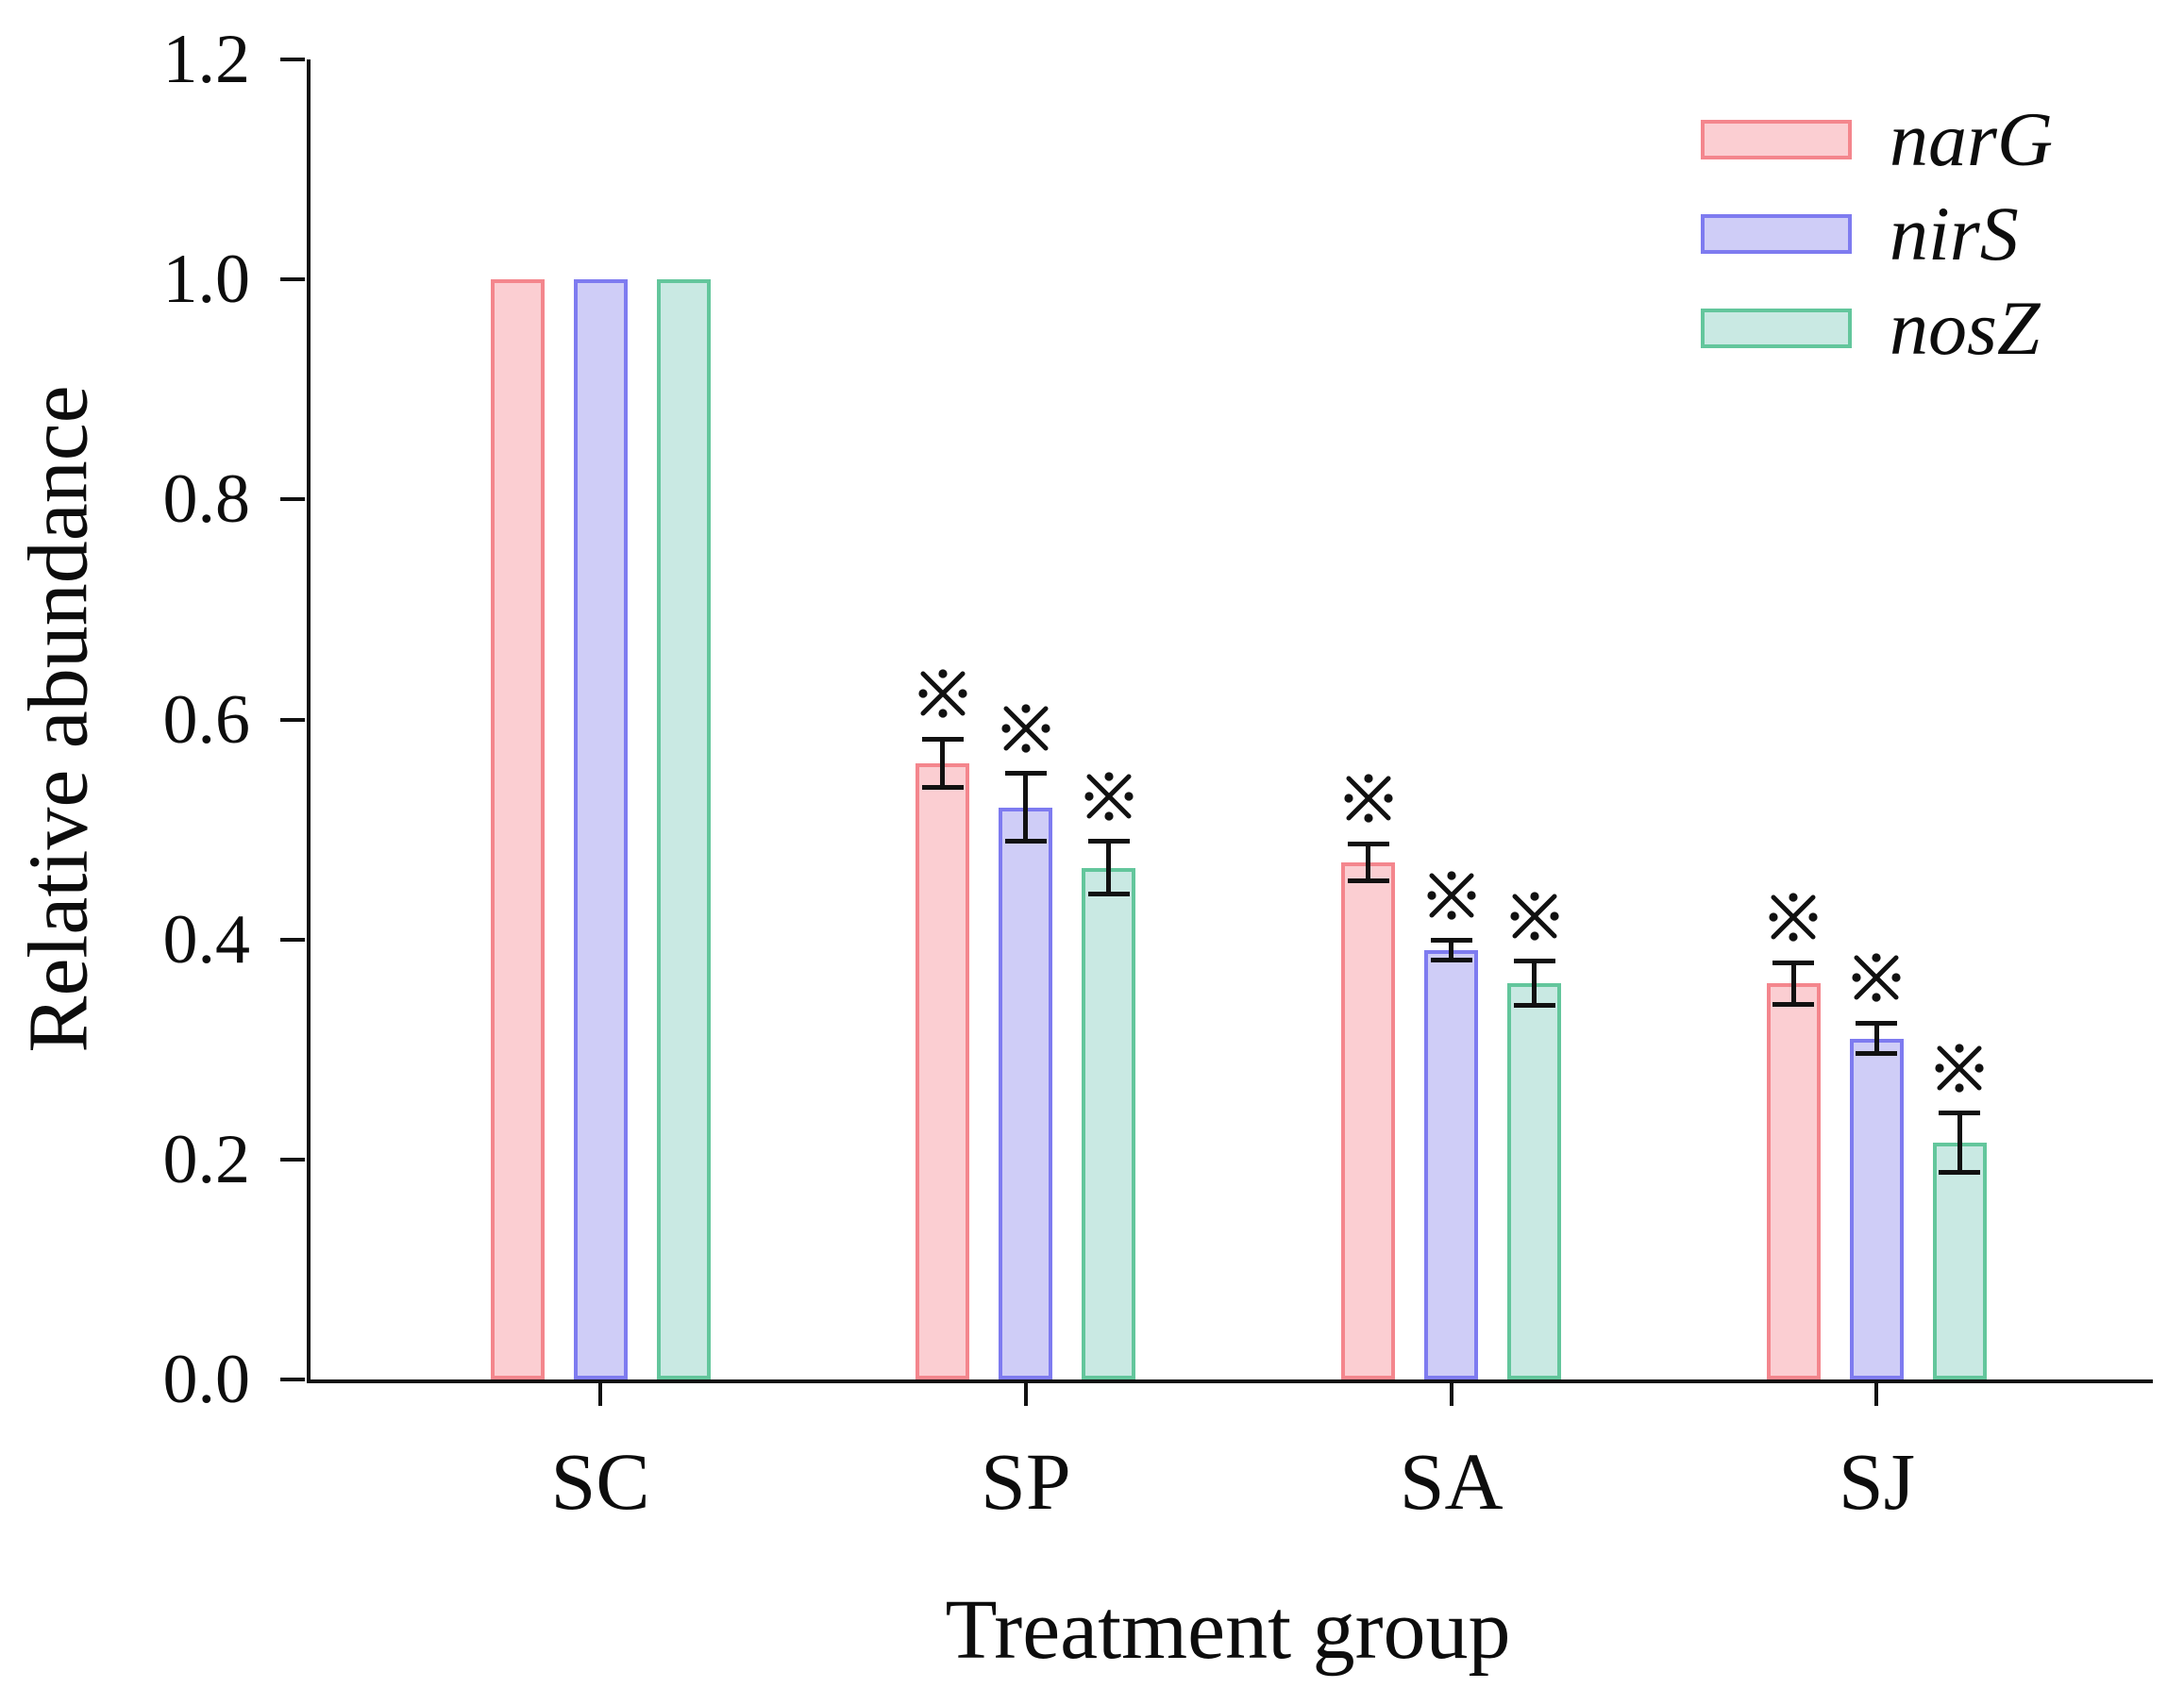 The width and height of the screenshot is (2184, 1705). Describe the element at coordinates (1959, 1261) in the screenshot. I see `bar-nosZ-SJ` at that location.